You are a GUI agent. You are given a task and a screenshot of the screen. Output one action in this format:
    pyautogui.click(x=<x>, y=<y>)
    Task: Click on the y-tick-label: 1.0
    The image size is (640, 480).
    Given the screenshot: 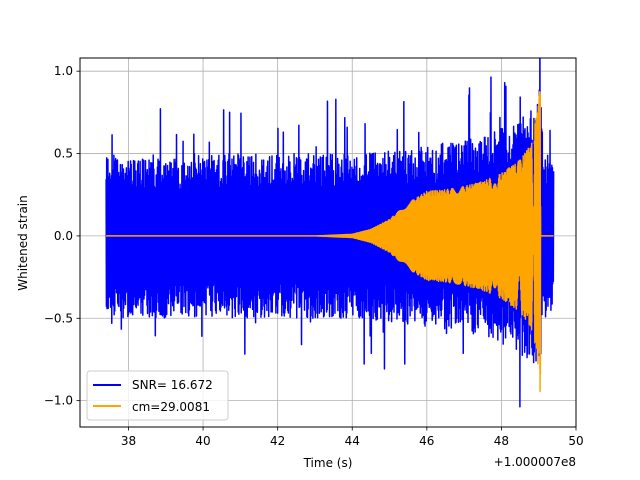 What is the action you would take?
    pyautogui.click(x=63, y=71)
    